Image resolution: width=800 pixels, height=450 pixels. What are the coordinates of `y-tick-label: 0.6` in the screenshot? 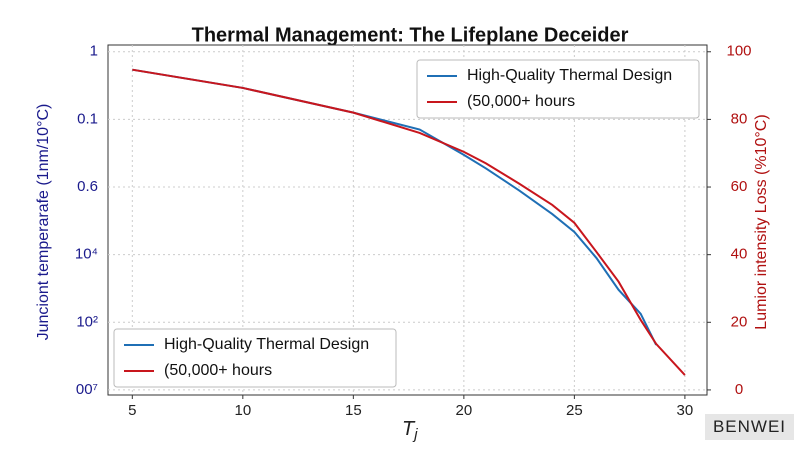 It's located at (87, 186).